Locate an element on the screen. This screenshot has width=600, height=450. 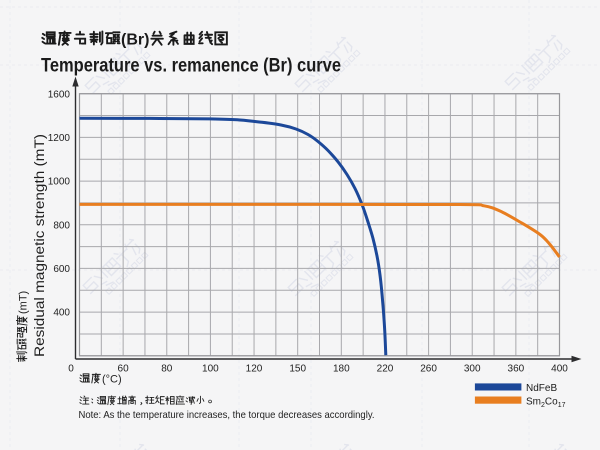
svg-text: 600 is located at coordinates (61, 269).